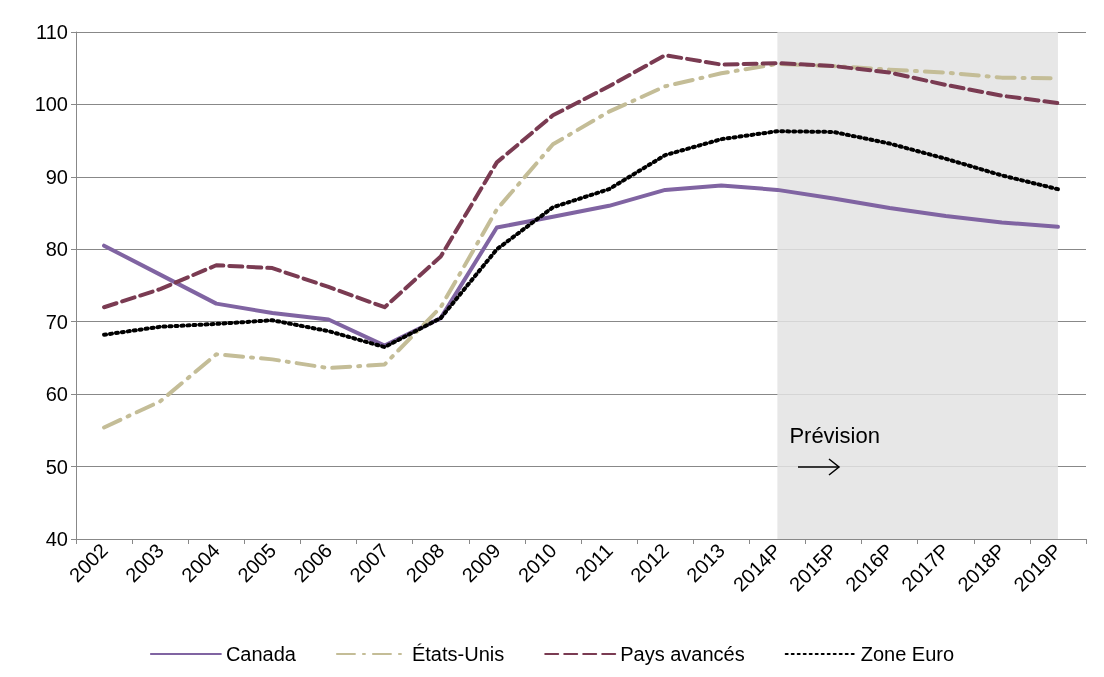  Describe the element at coordinates (56, 539) in the screenshot. I see `y-tick-label: 40` at that location.